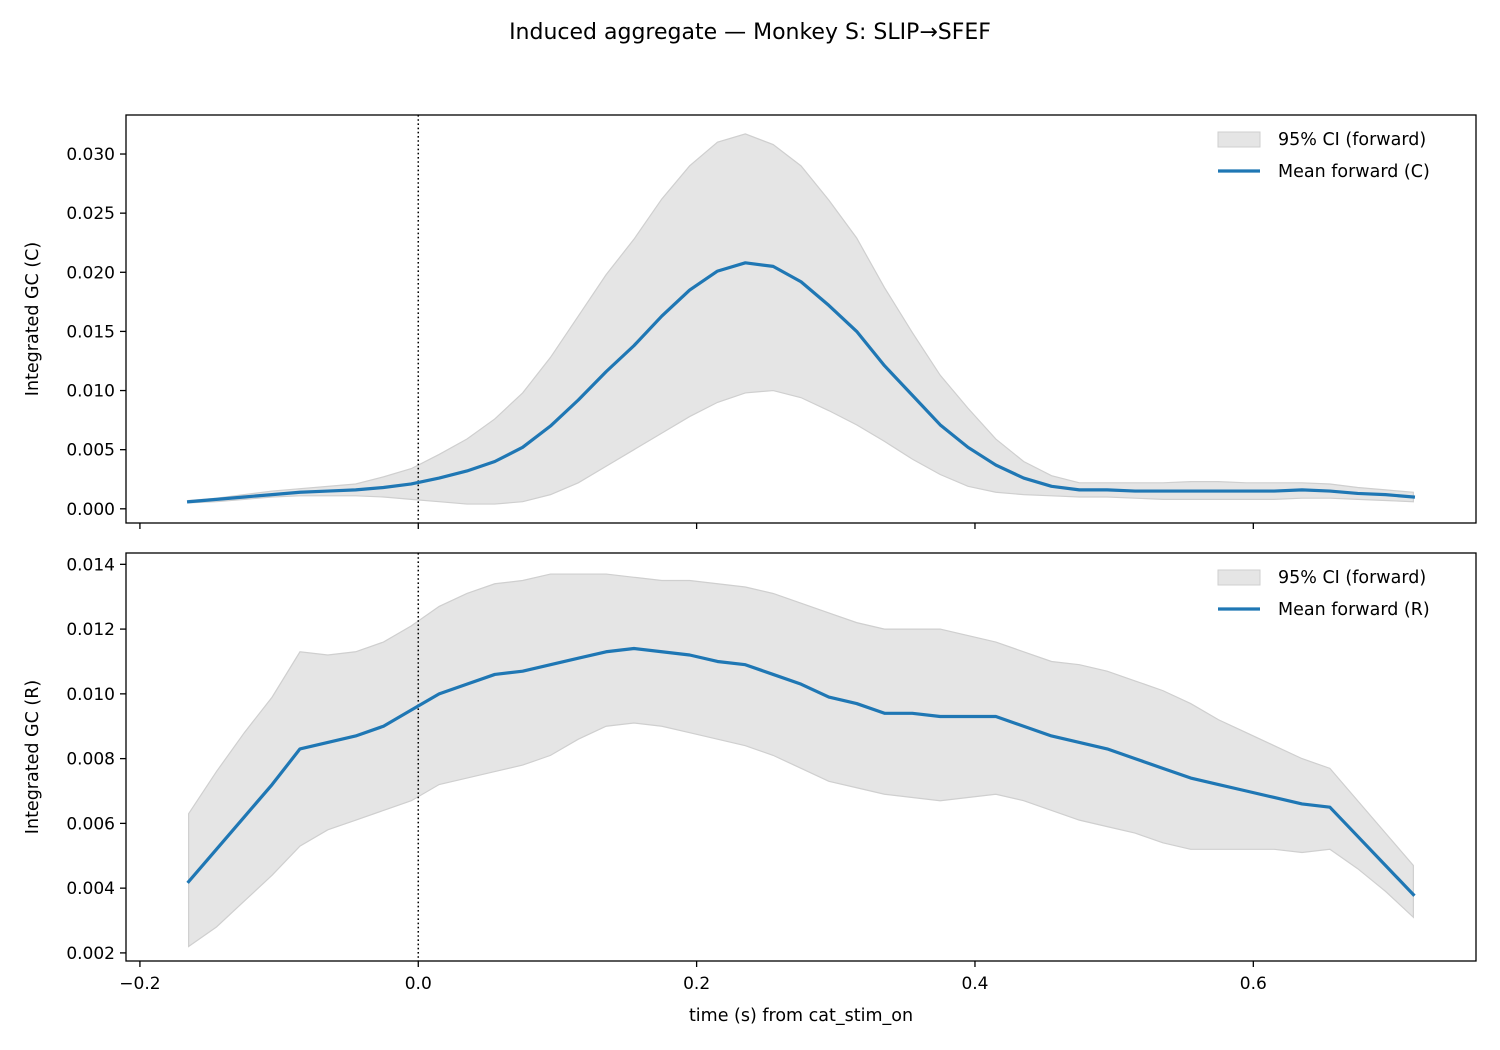 The image size is (1500, 1050). What do you see at coordinates (750, 32) in the screenshot?
I see `figure-title: Induced aggregate — Monkey S: SLIP→SFEF` at bounding box center [750, 32].